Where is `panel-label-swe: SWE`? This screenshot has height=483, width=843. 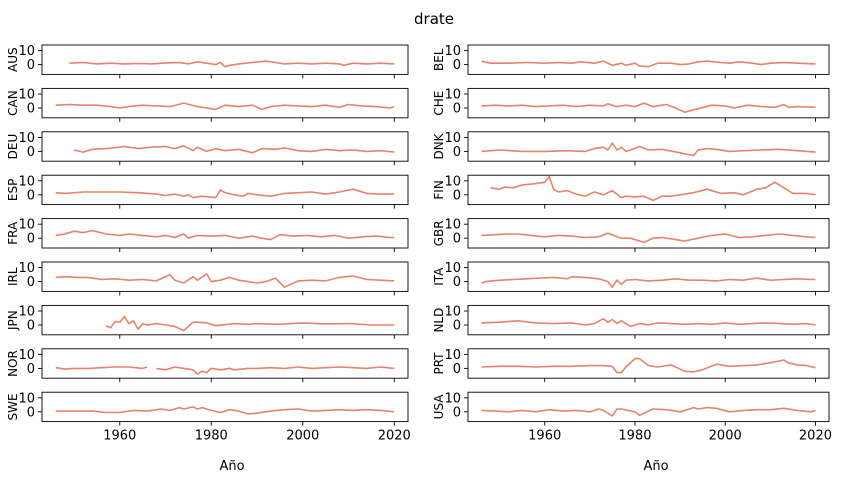 panel-label-swe: SWE is located at coordinates (13, 406).